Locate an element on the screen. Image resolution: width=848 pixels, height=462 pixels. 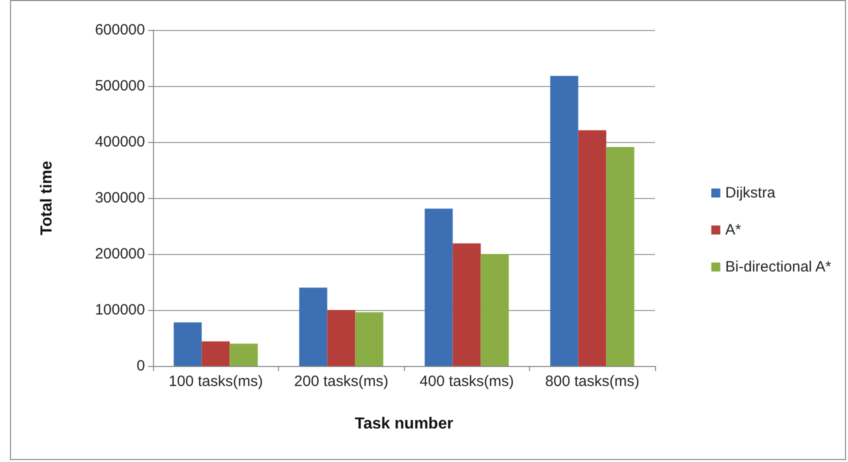
x-tick-label: 400 tasks(ms) is located at coordinates (467, 381).